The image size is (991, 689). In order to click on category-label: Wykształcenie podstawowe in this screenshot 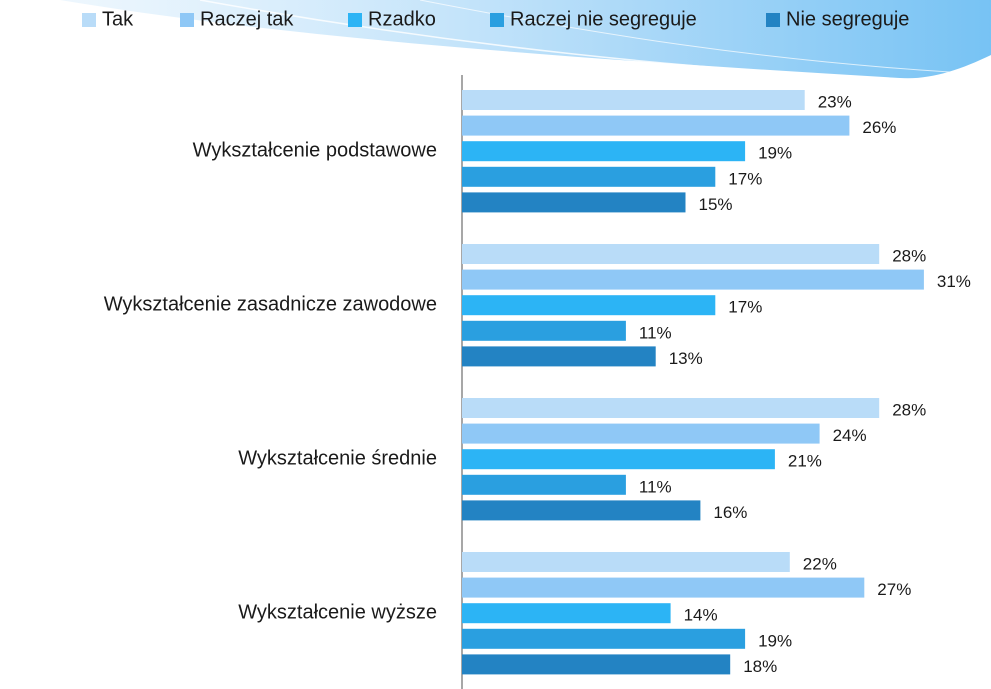, I will do `click(315, 150)`.